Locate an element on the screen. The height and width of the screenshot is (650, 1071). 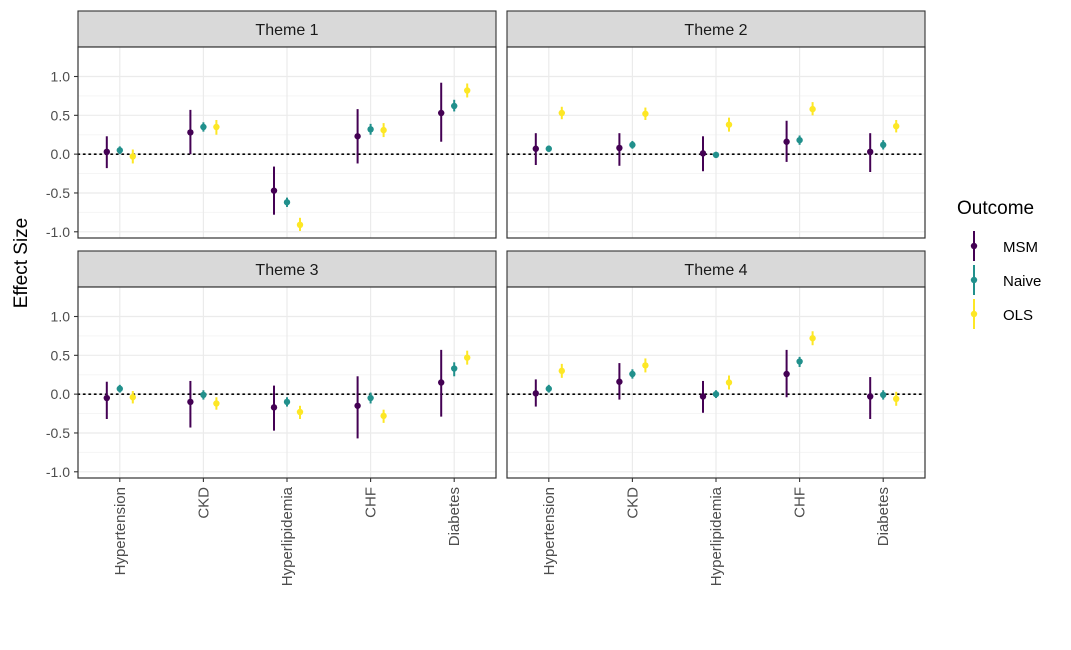
facet-strip-label: Theme 2 is located at coordinates (715, 30).